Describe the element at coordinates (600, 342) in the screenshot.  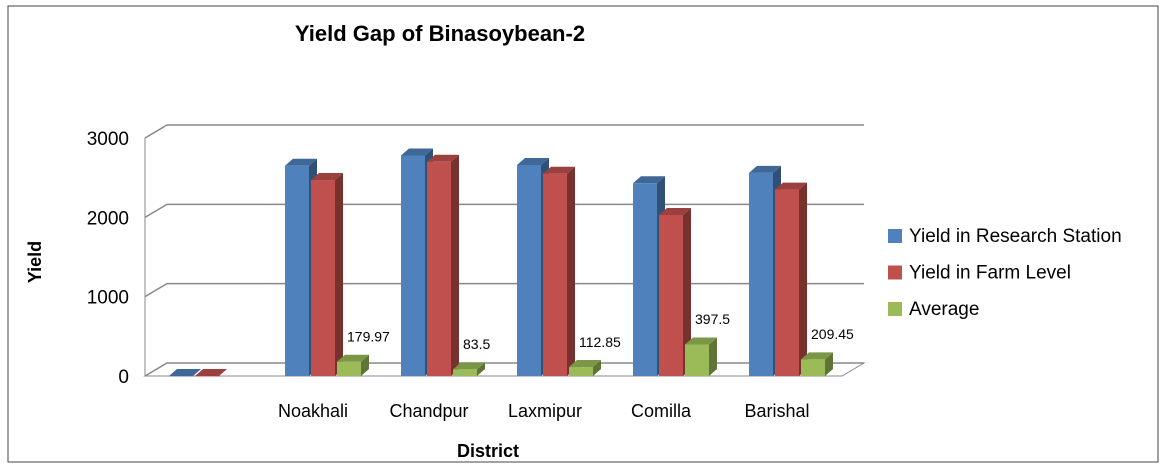
I see `data-label: 112.85` at that location.